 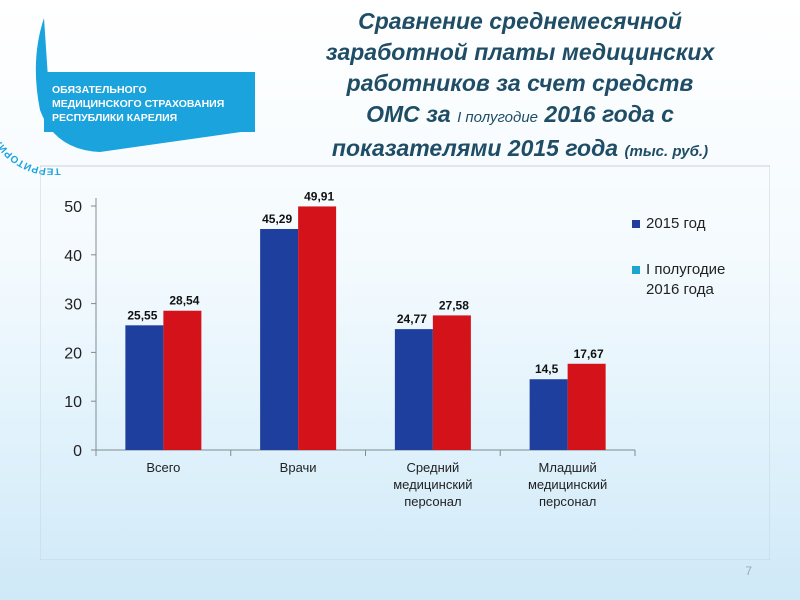 What do you see at coordinates (117, 39) in the screenshot?
I see `church-icon` at bounding box center [117, 39].